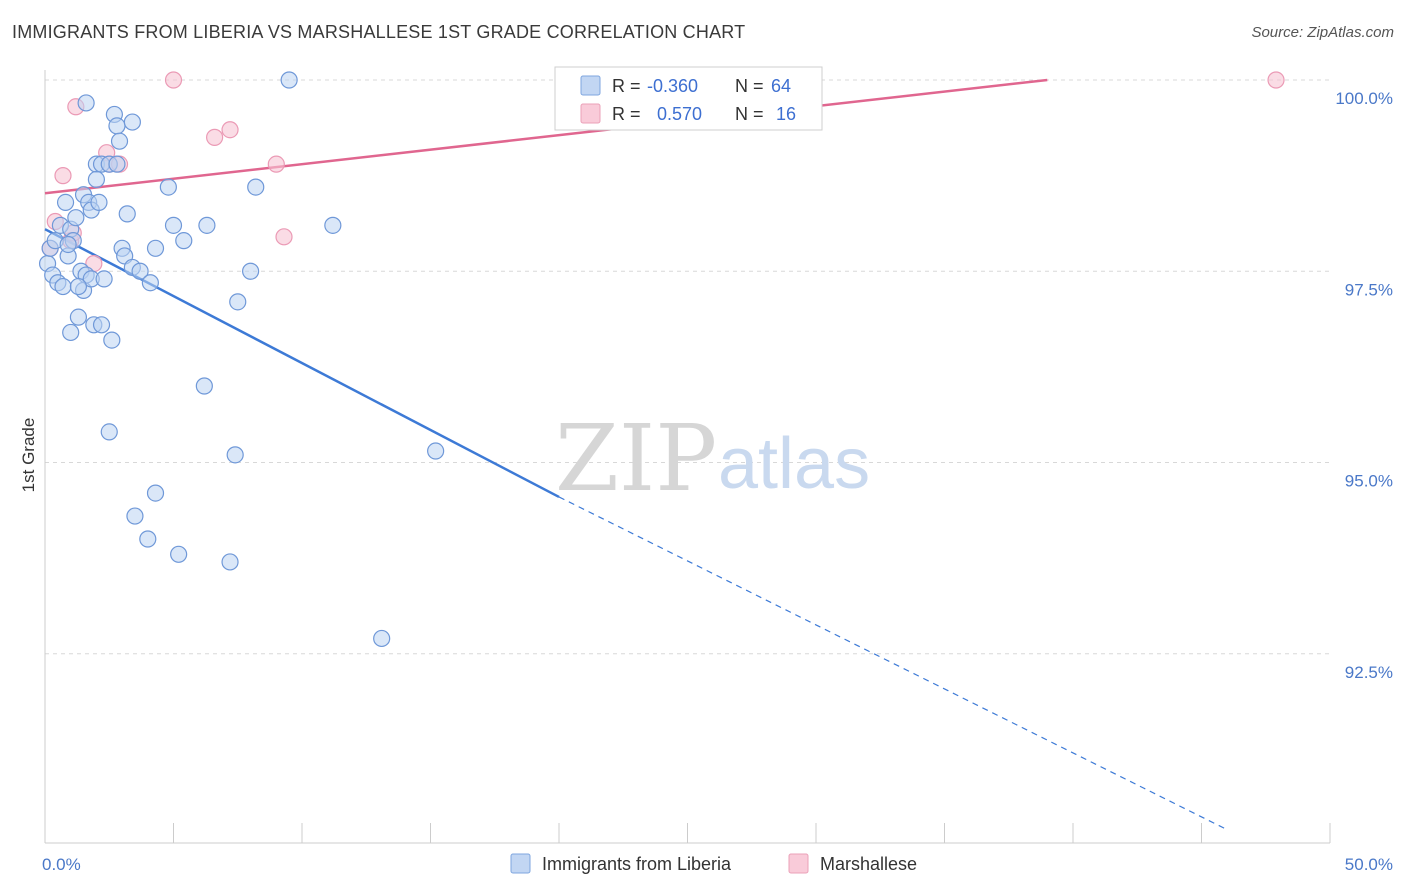  What do you see at coordinates (1369, 672) in the screenshot?
I see `y-tick-label: 92.5%` at bounding box center [1369, 672].